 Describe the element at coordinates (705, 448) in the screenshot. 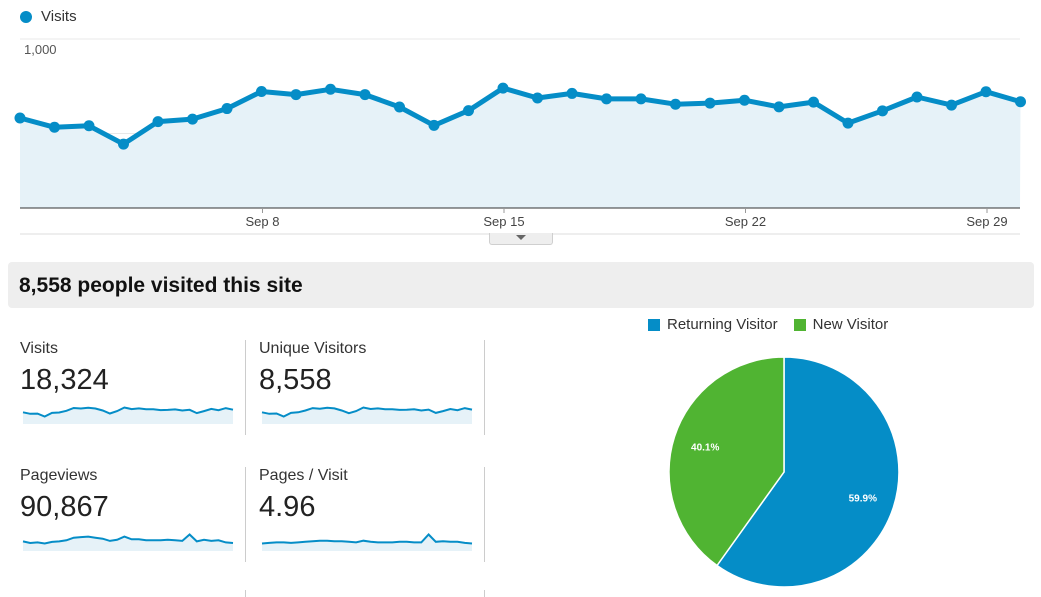

I see `pie-slice-label: 40.1%` at that location.